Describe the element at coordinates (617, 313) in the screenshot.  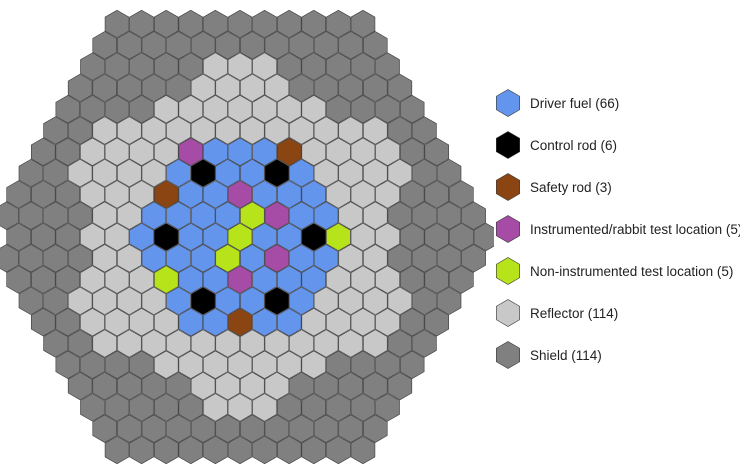
I see `legend-item-reflector: Reflector (114)` at that location.